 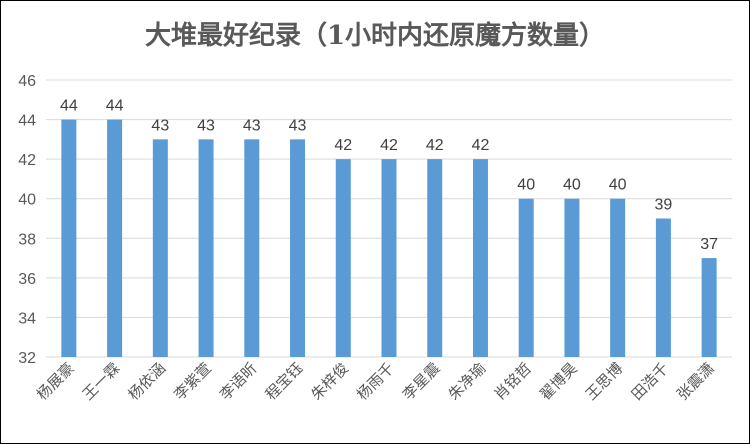 What do you see at coordinates (27, 318) in the screenshot?
I see `y-tick-label: 34` at bounding box center [27, 318].